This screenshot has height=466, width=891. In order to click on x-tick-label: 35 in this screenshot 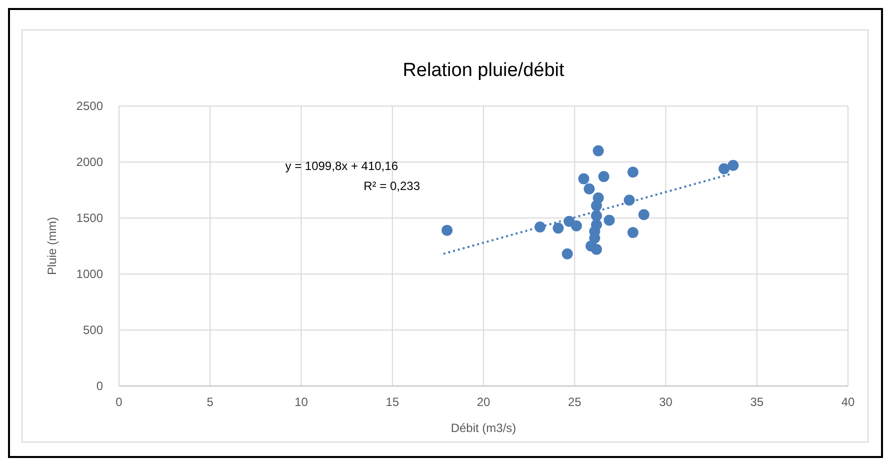, I will do `click(757, 402)`.